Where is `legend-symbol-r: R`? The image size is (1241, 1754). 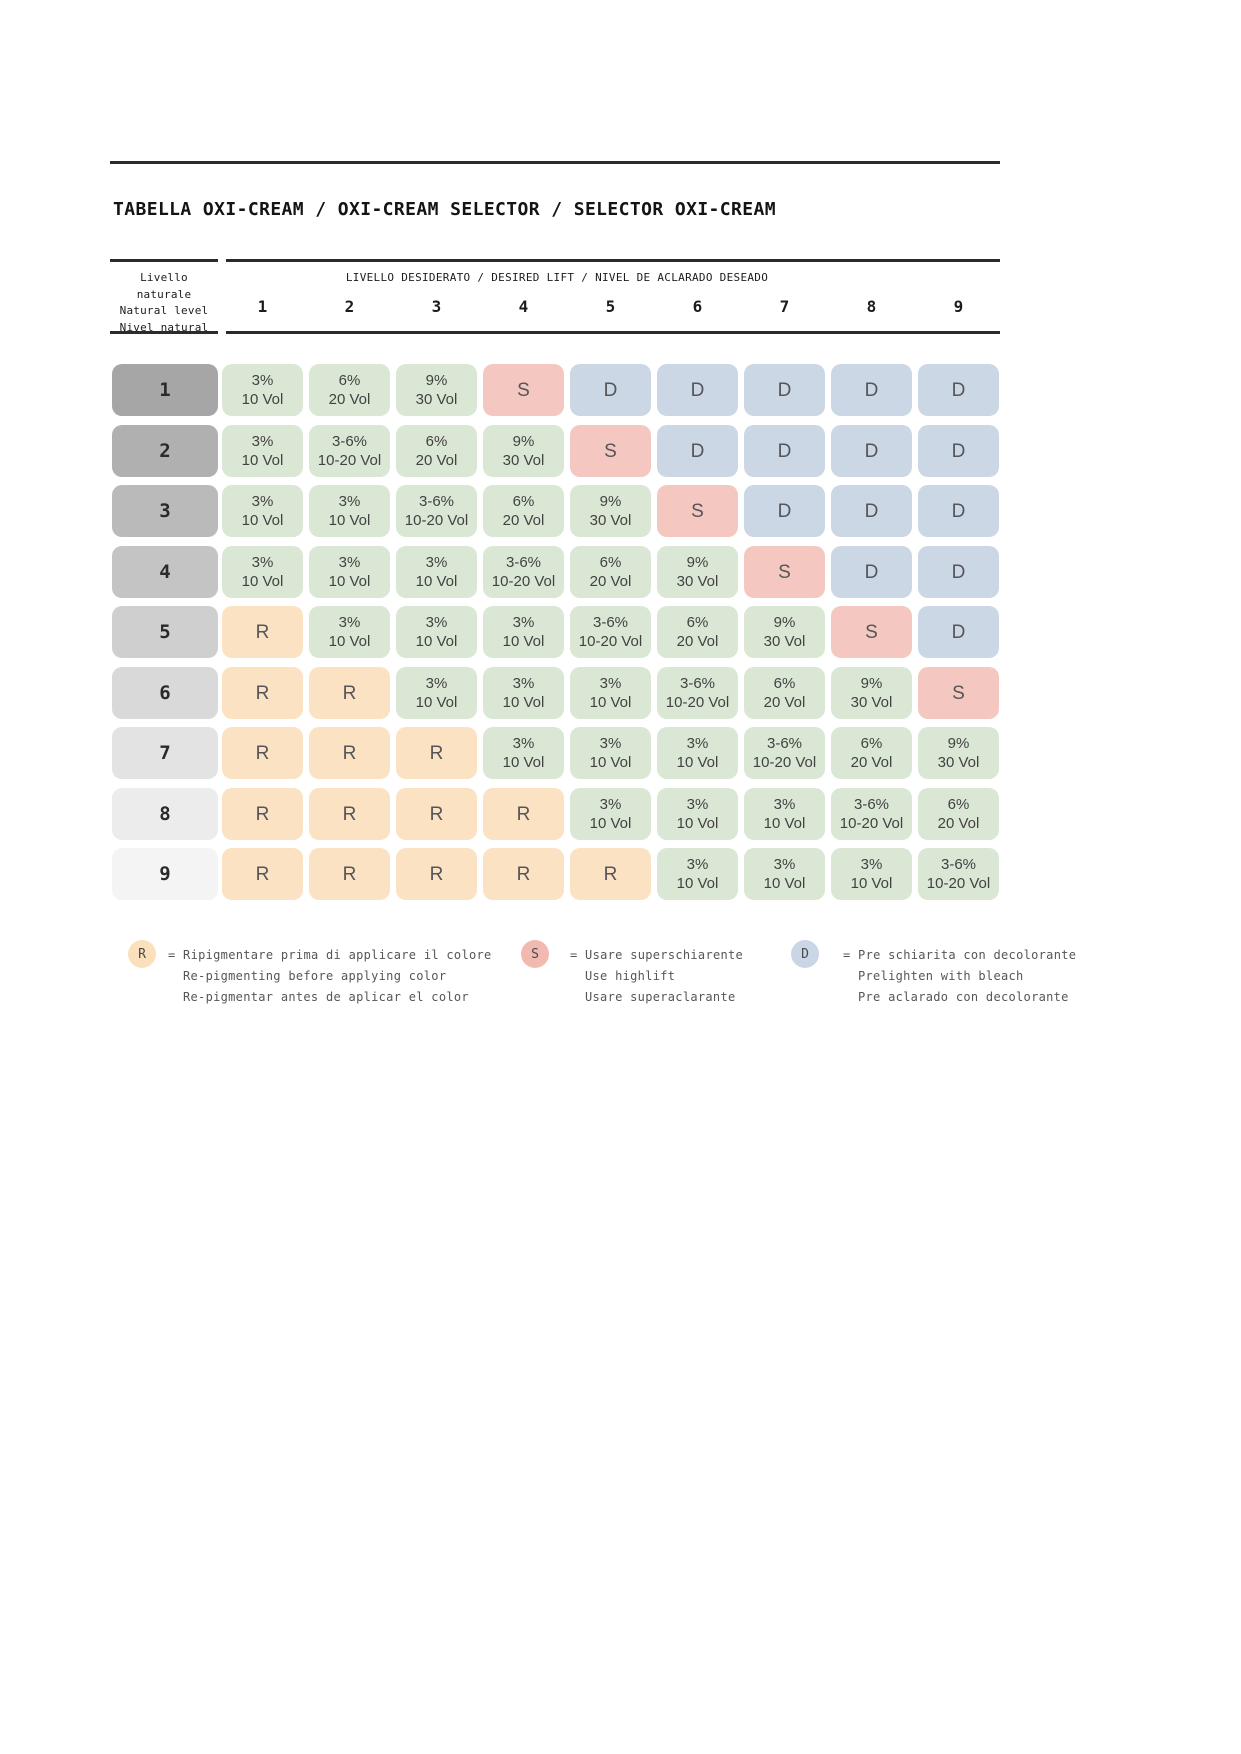 legend-symbol-r: R is located at coordinates (142, 954).